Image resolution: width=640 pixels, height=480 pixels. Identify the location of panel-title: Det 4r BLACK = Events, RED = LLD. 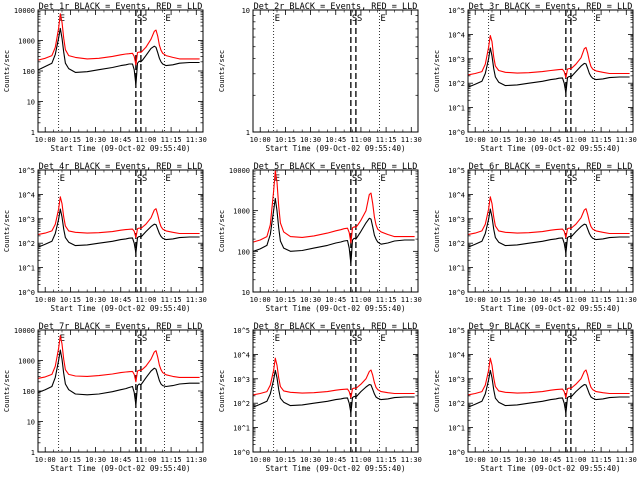
(121, 167).